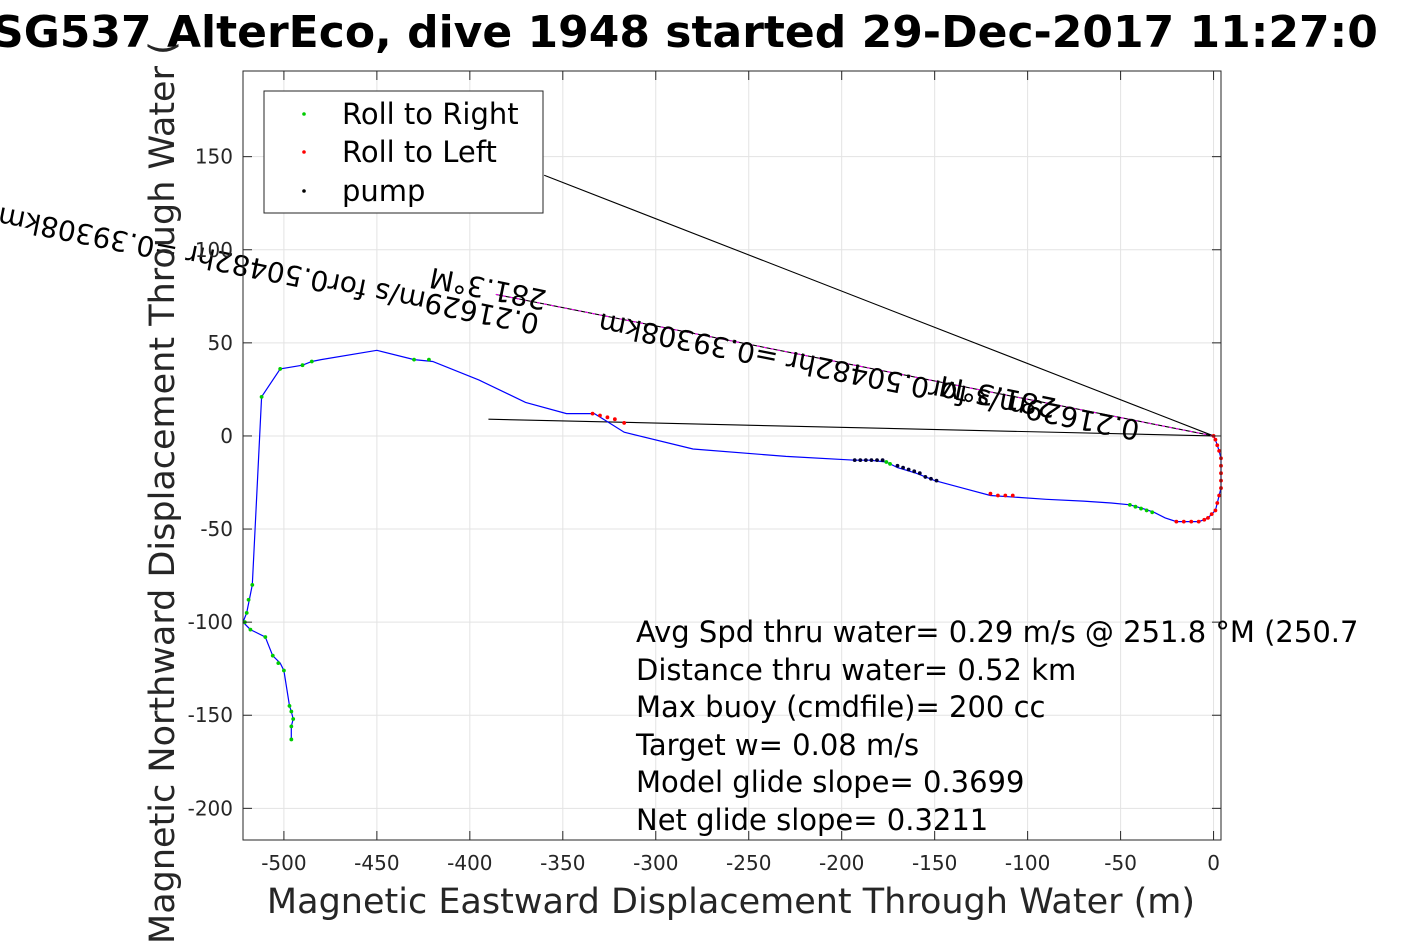  What do you see at coordinates (856, 670) in the screenshot?
I see `distance-text: Distance thru water= 0.52 km` at bounding box center [856, 670].